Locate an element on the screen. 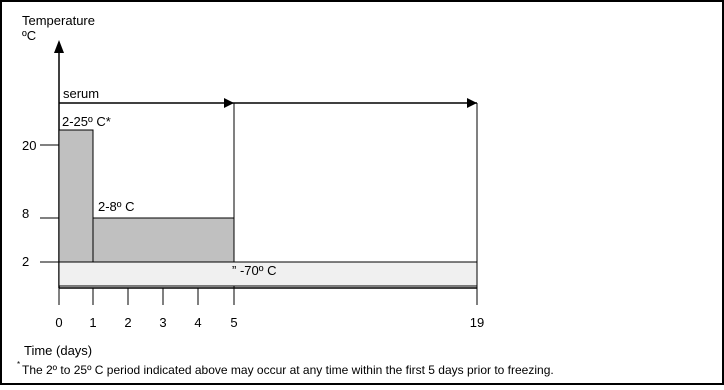  x-tick-label-0: 0 is located at coordinates (58, 322).